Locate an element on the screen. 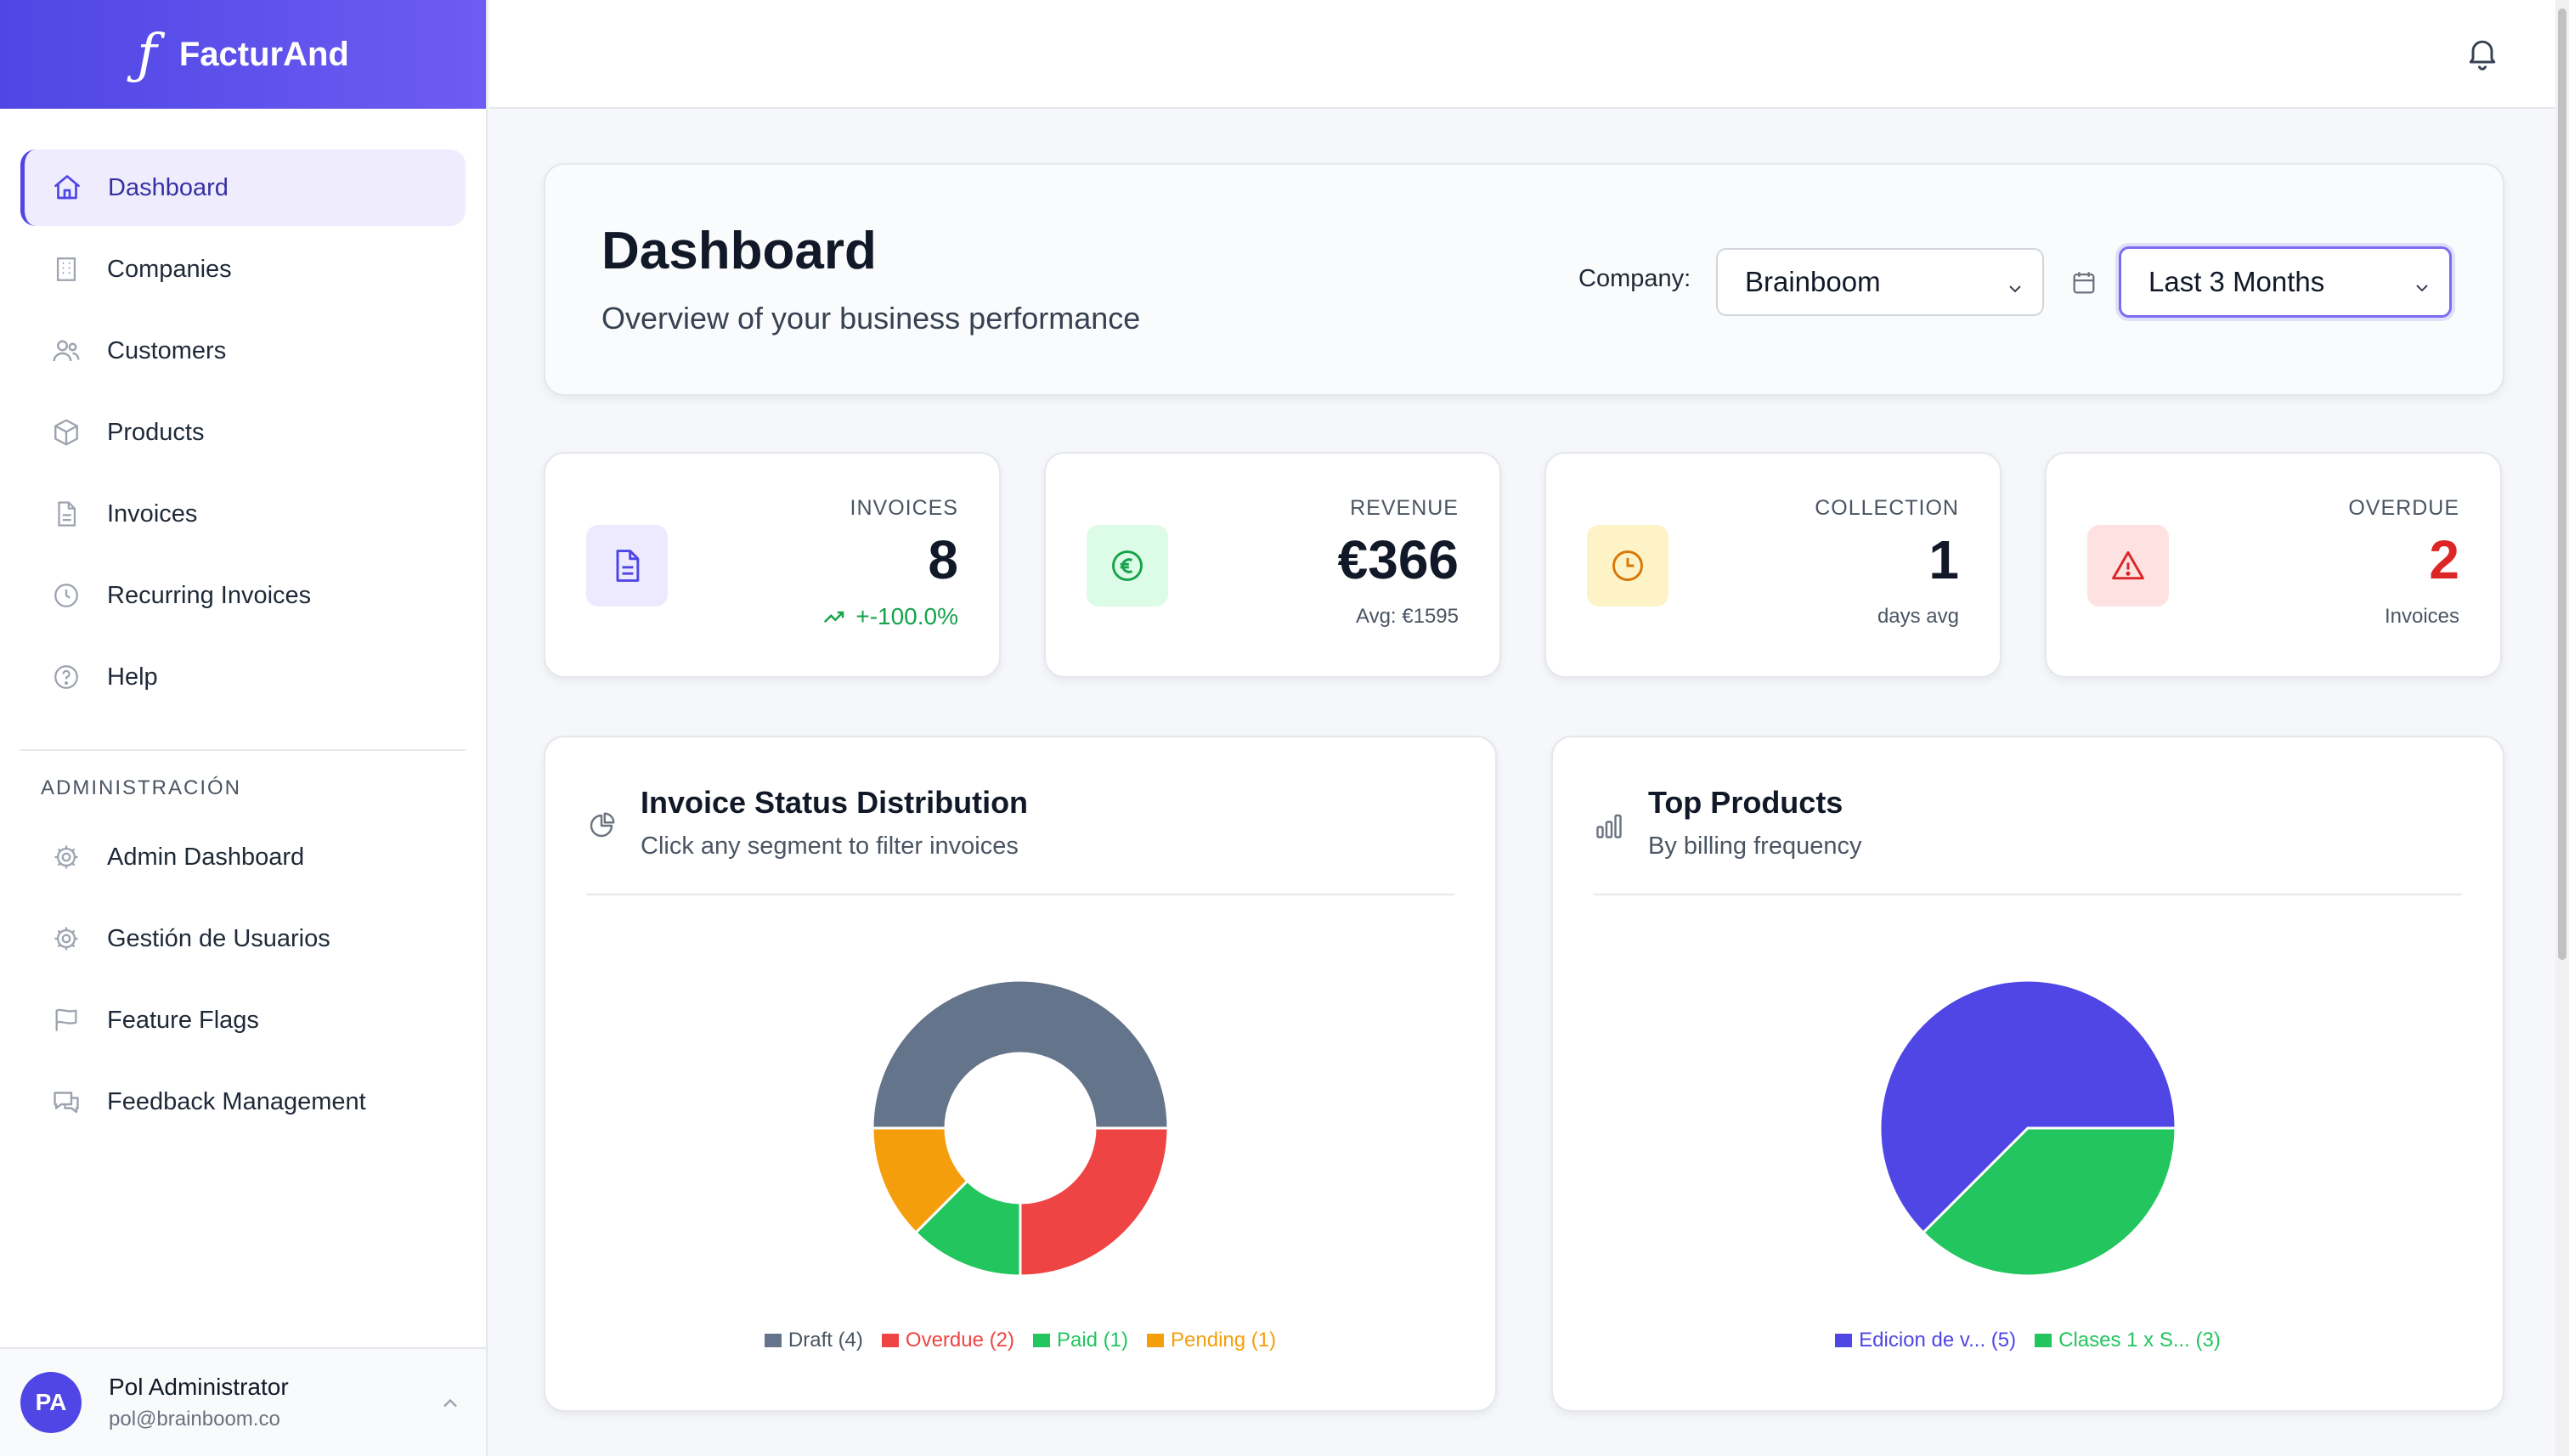  legend-label: Draft (4) is located at coordinates (826, 1340).